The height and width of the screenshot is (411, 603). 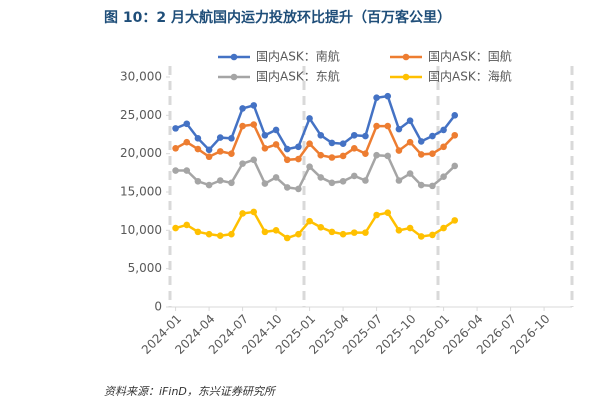 What do you see at coordinates (470, 76) in the screenshot?
I see `legend-label: 国内ASK：海航` at bounding box center [470, 76].